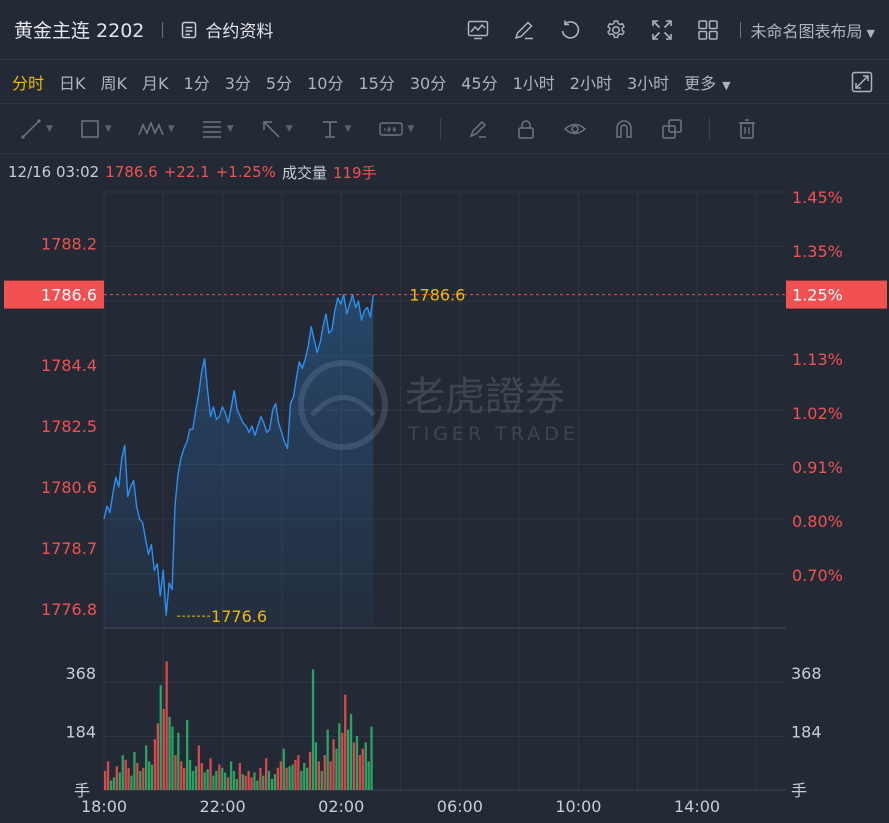 Image resolution: width=889 pixels, height=823 pixels. I want to click on grid-icon, so click(707, 29).